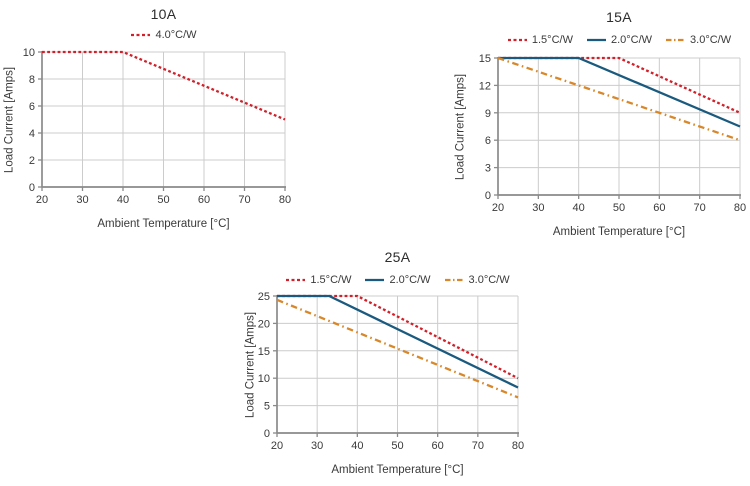 The height and width of the screenshot is (486, 750). I want to click on chart-title: 15A, so click(619, 17).